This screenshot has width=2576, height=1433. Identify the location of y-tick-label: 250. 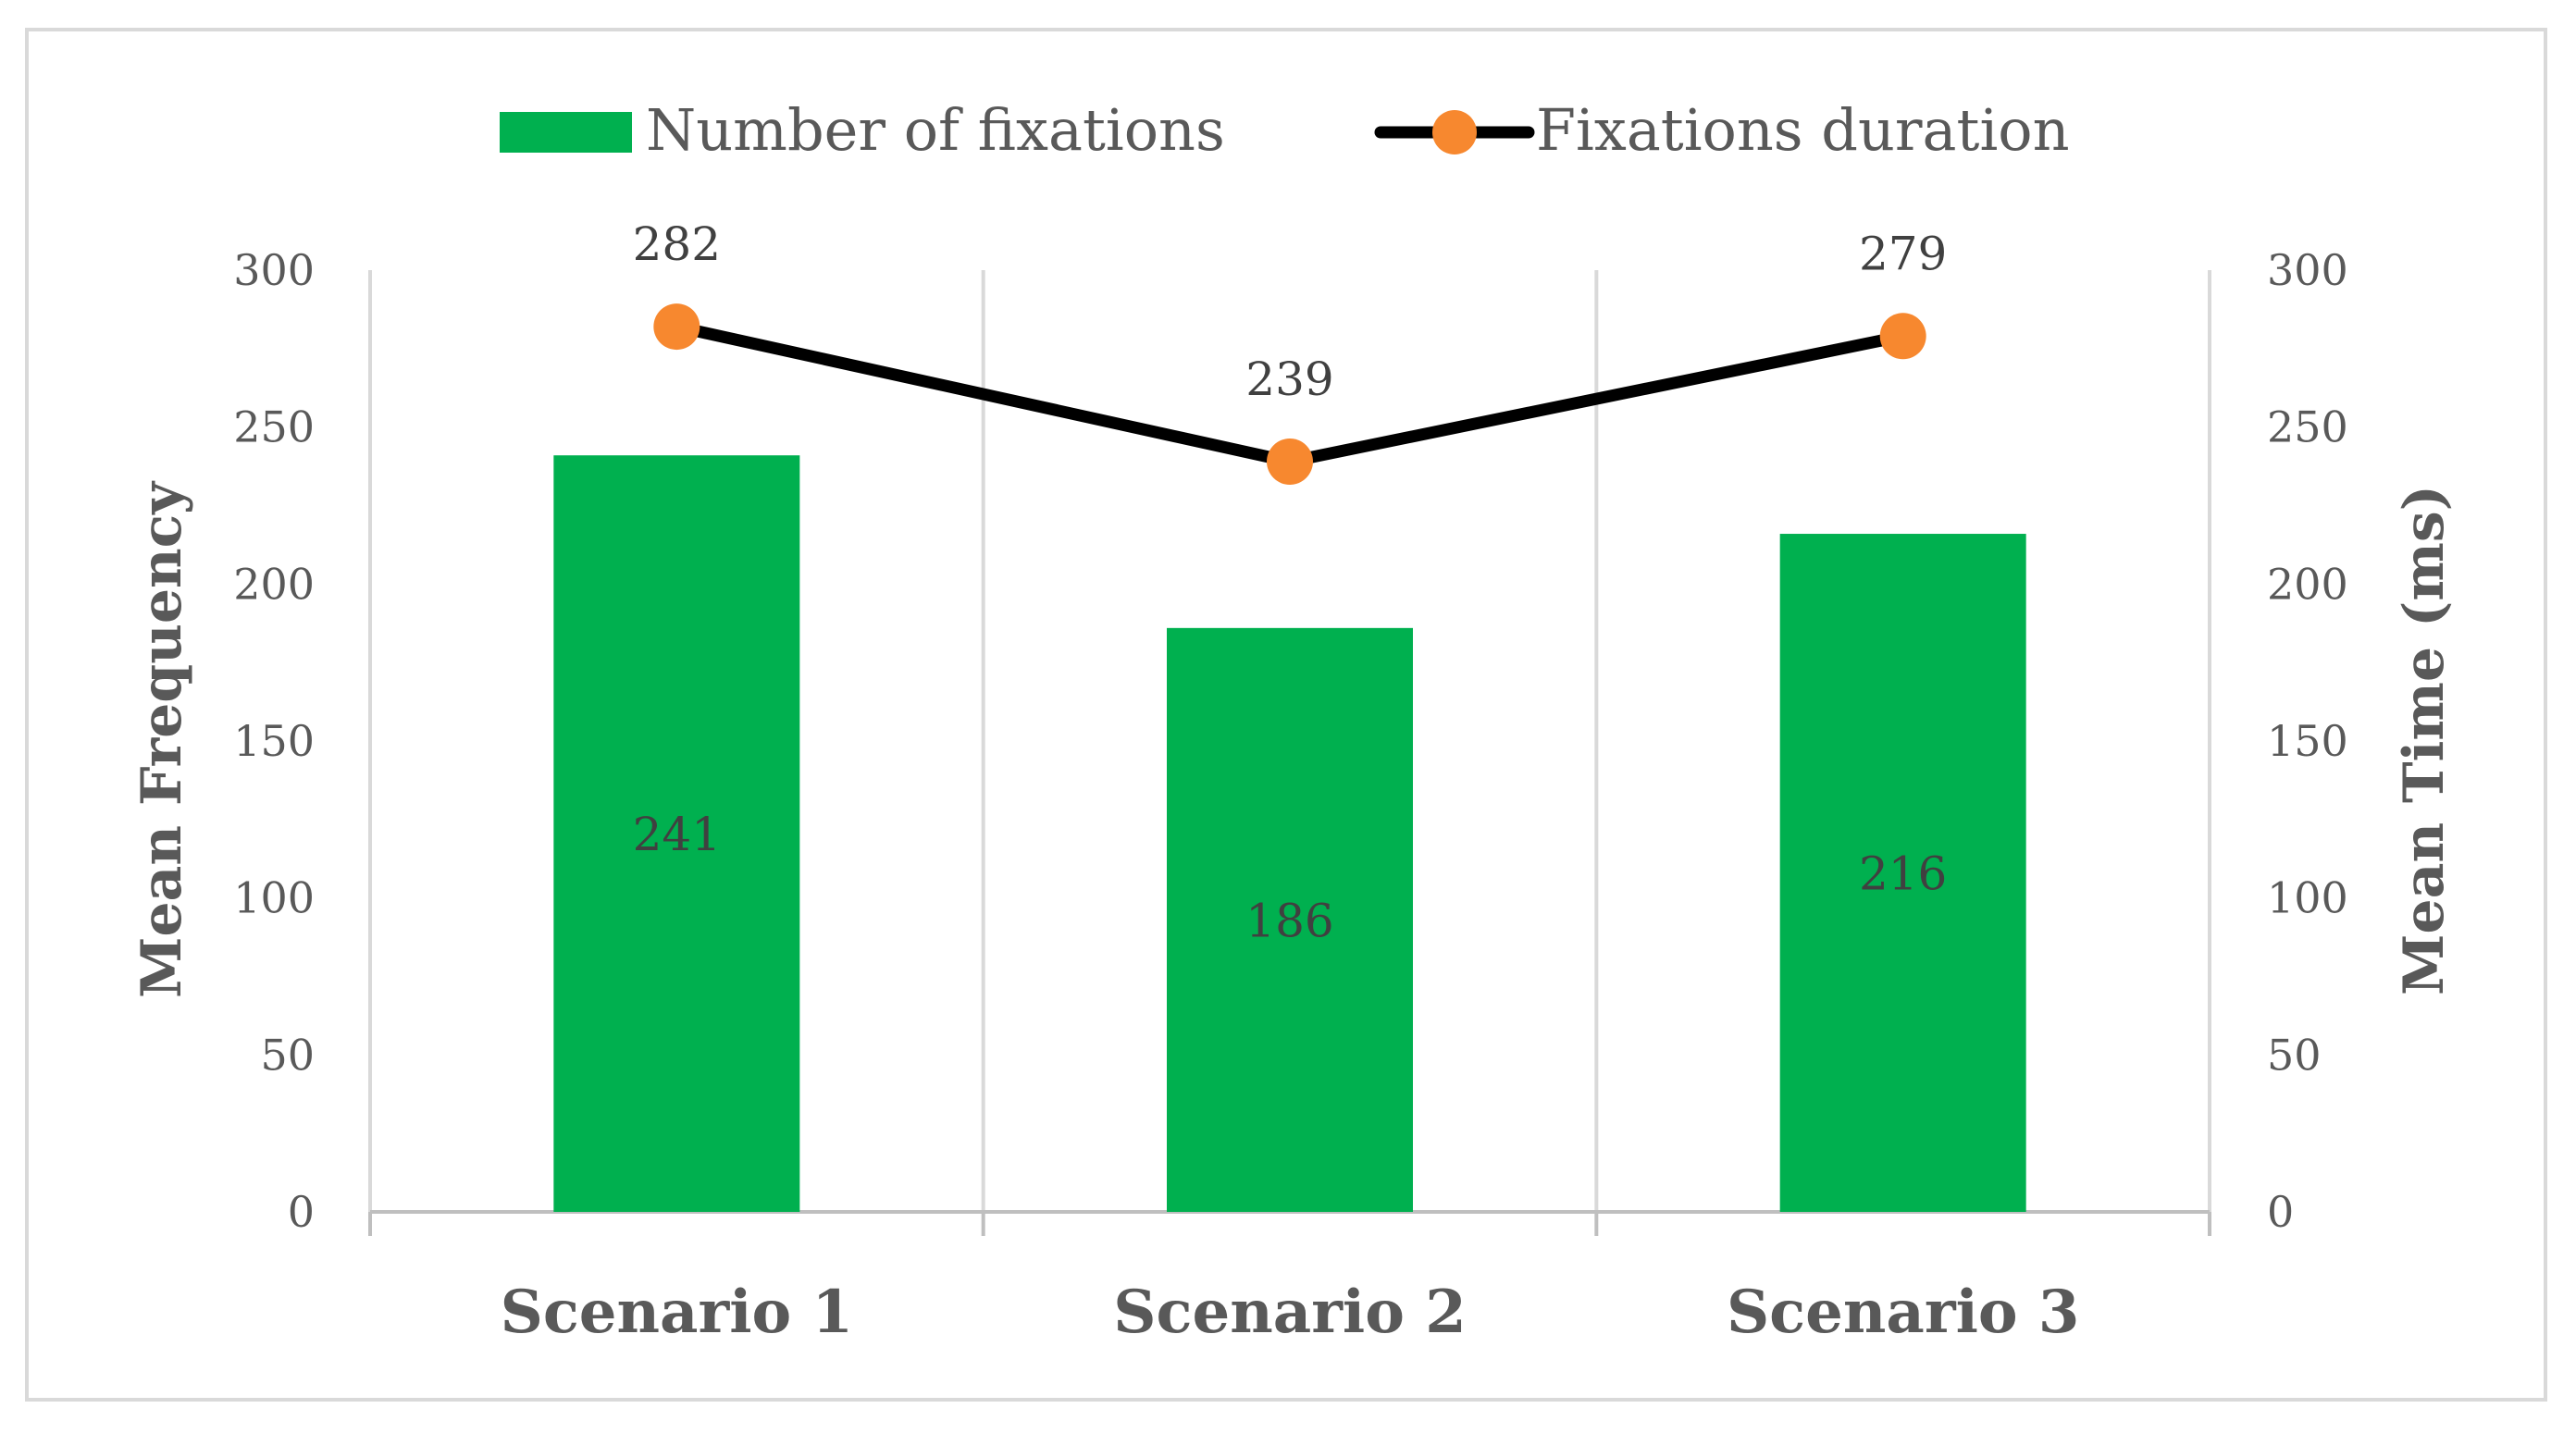
(274, 427).